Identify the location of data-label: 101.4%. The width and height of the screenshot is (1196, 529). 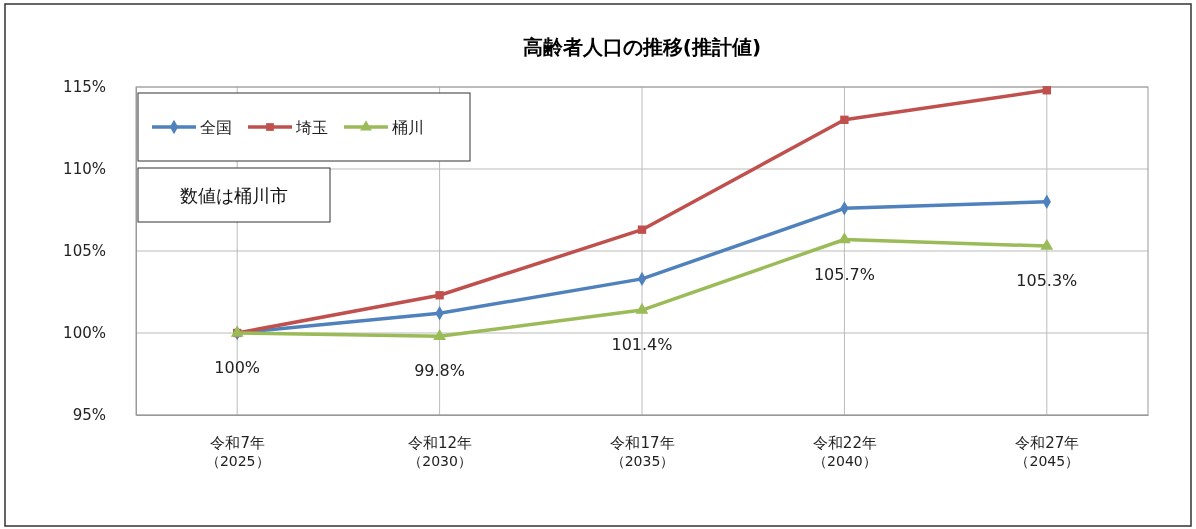
(642, 345).